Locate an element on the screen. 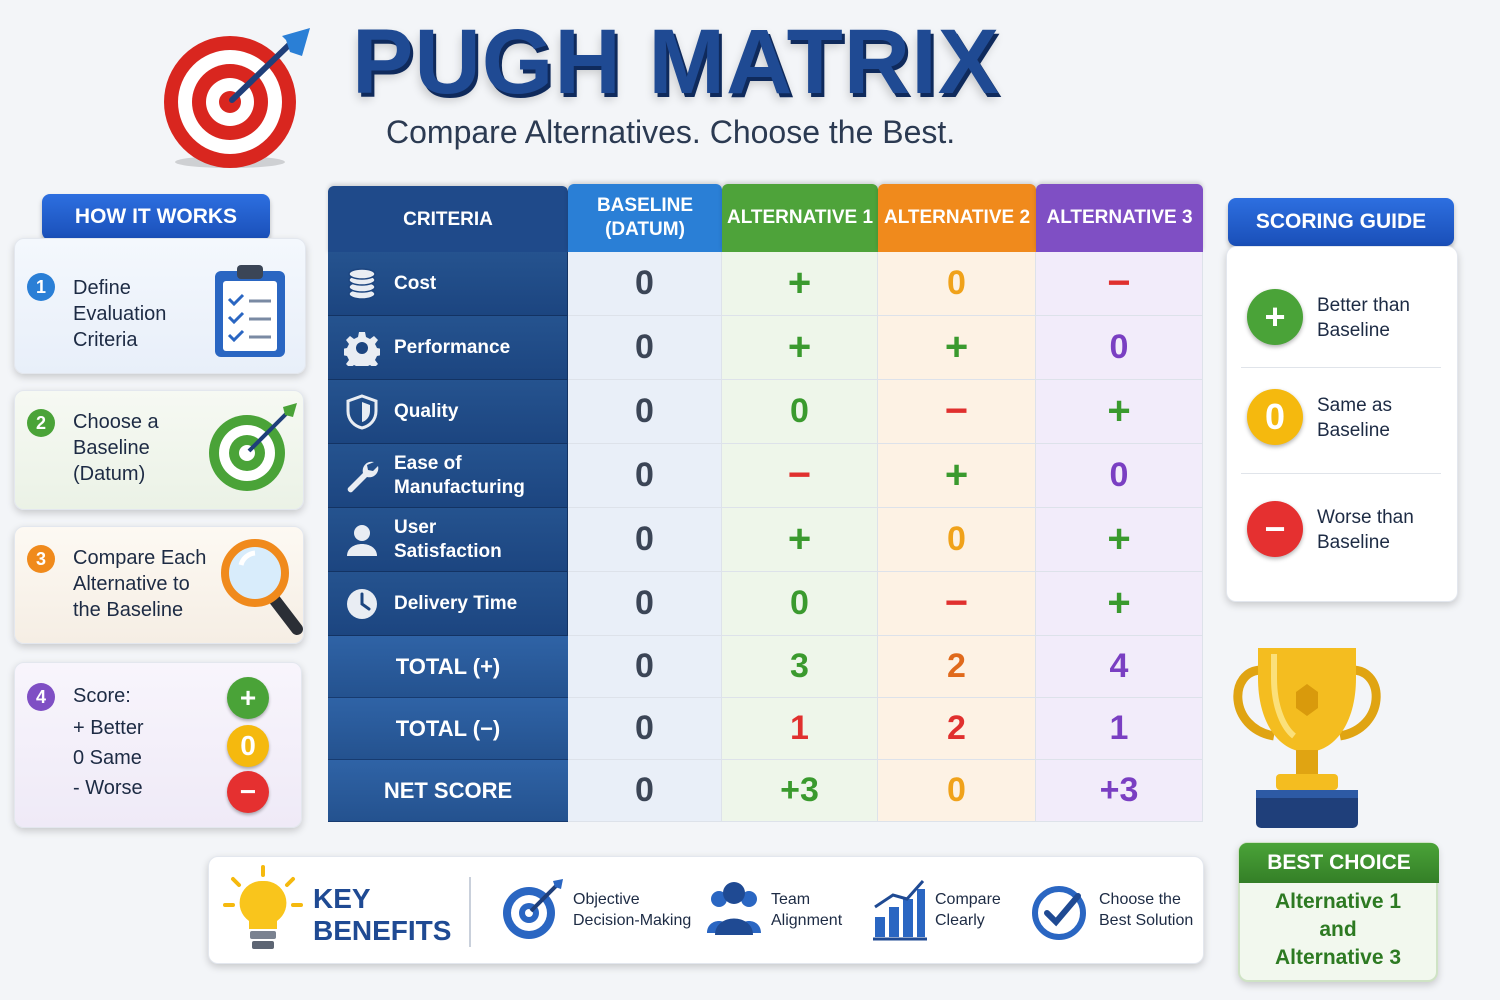 The height and width of the screenshot is (1000, 1500). criterion-row-header: Delivery Time is located at coordinates (448, 604).